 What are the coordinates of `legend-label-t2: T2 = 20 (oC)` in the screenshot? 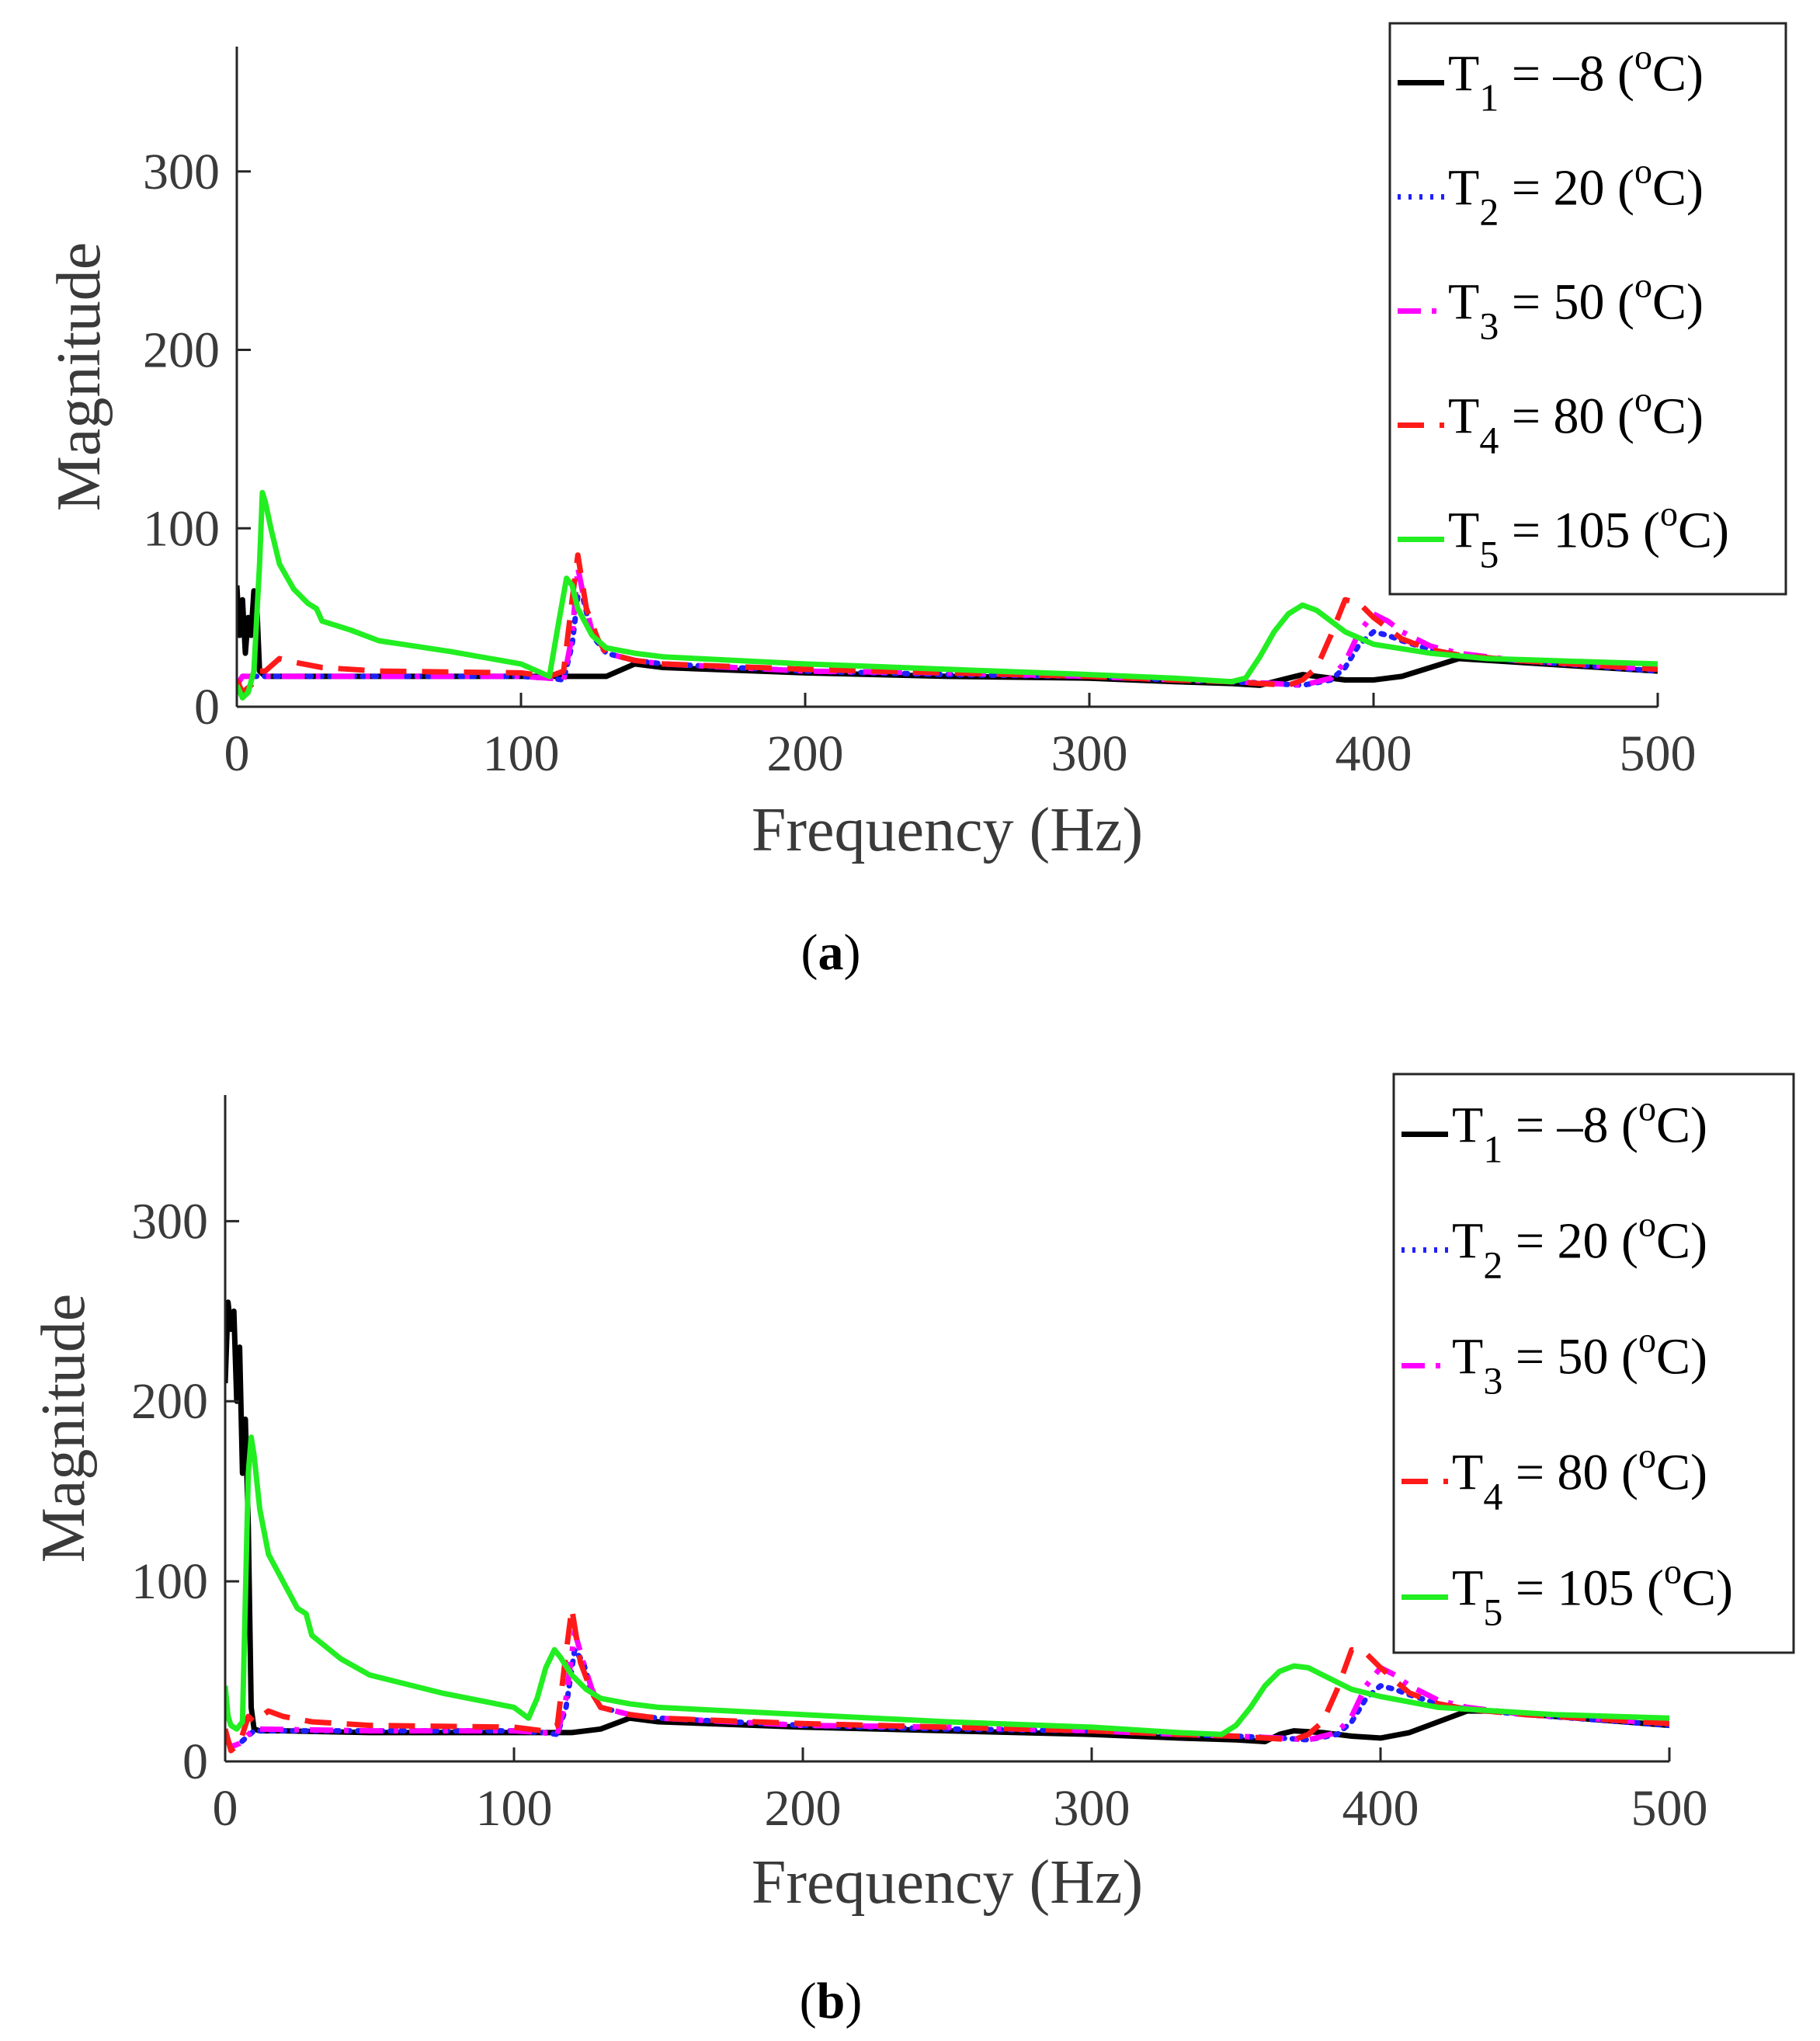 It's located at (1576, 192).